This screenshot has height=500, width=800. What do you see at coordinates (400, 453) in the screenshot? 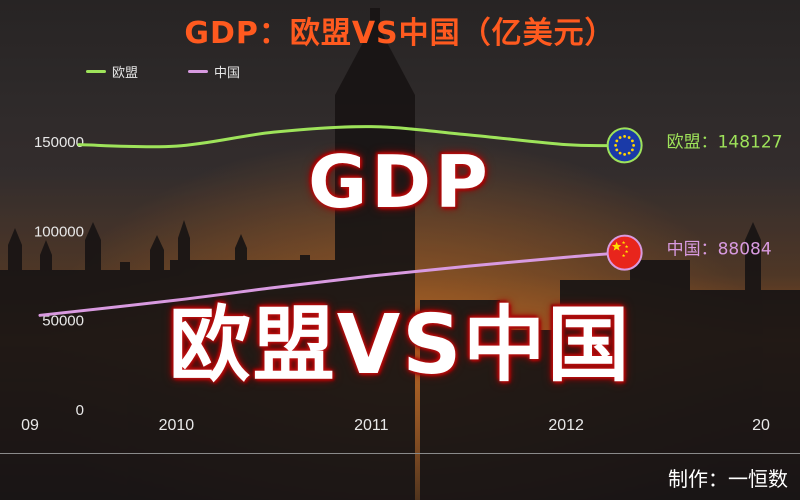
I see `footer-divider` at bounding box center [400, 453].